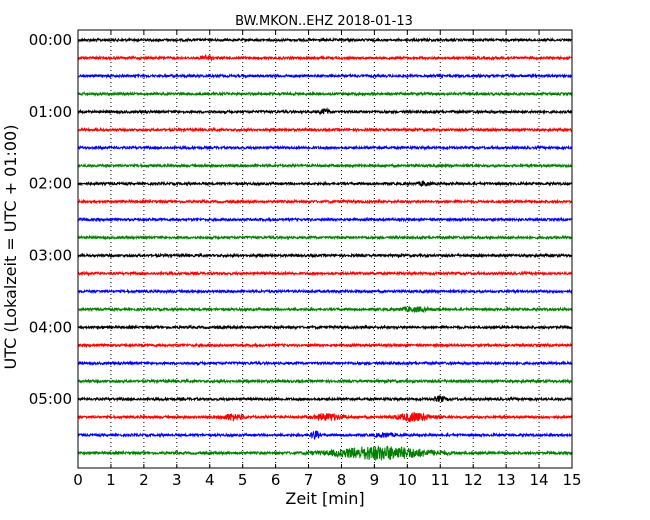  Describe the element at coordinates (571, 480) in the screenshot. I see `x-tick-label: 15` at that location.